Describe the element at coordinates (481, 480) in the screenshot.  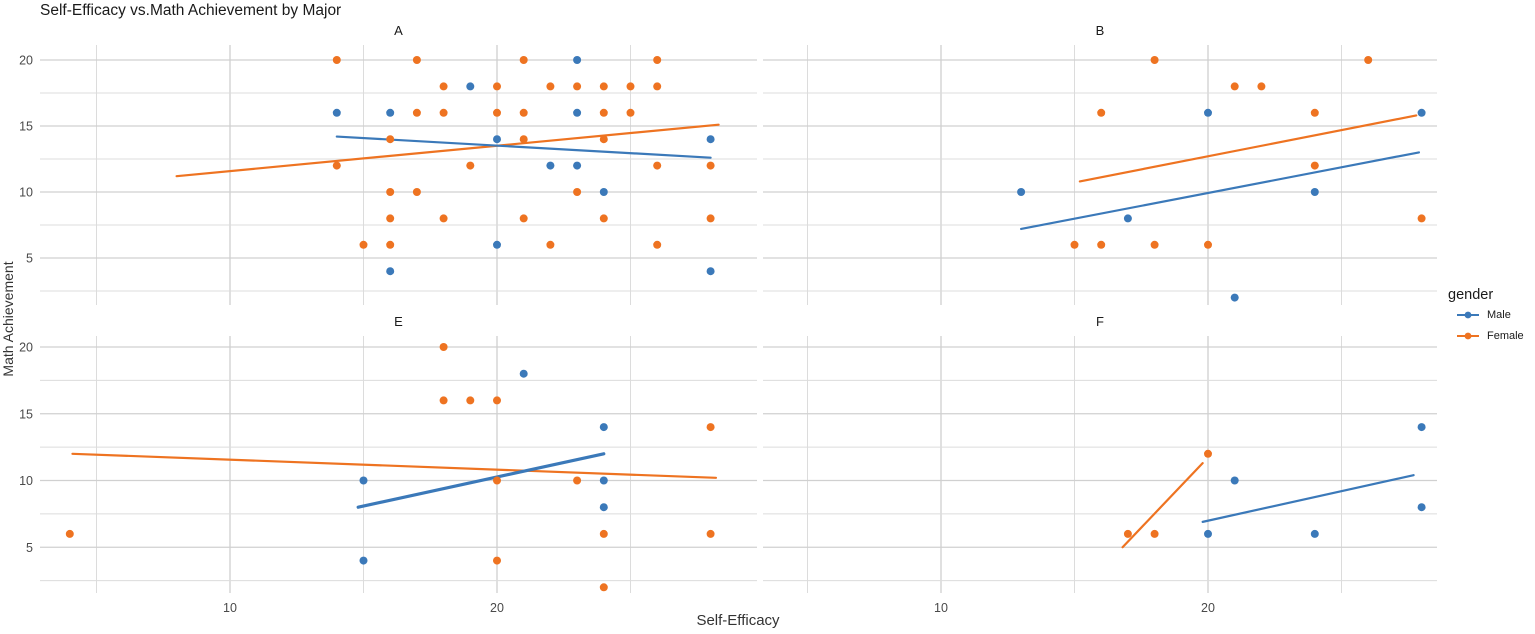
I see `trend-line-male-E` at that location.